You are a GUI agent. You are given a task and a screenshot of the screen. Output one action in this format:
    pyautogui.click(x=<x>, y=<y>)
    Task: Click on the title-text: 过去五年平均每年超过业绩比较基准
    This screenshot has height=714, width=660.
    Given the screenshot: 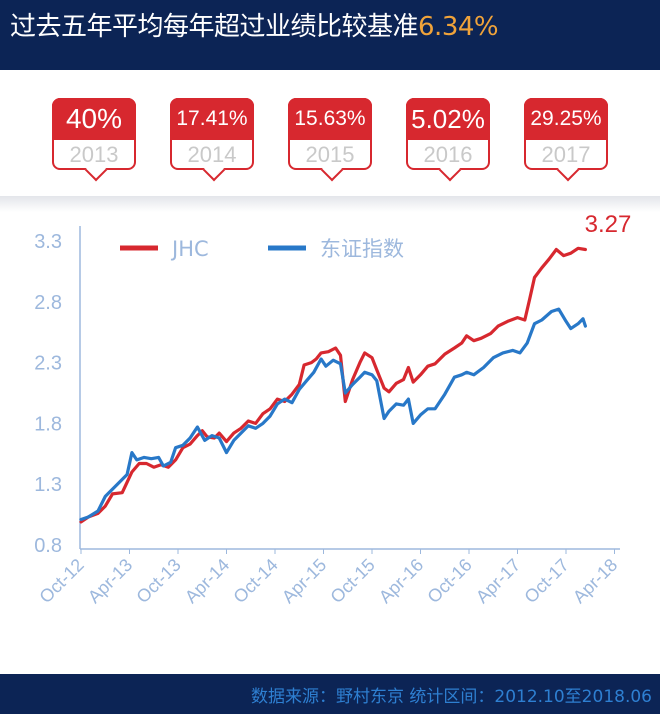 What is the action you would take?
    pyautogui.click(x=214, y=27)
    